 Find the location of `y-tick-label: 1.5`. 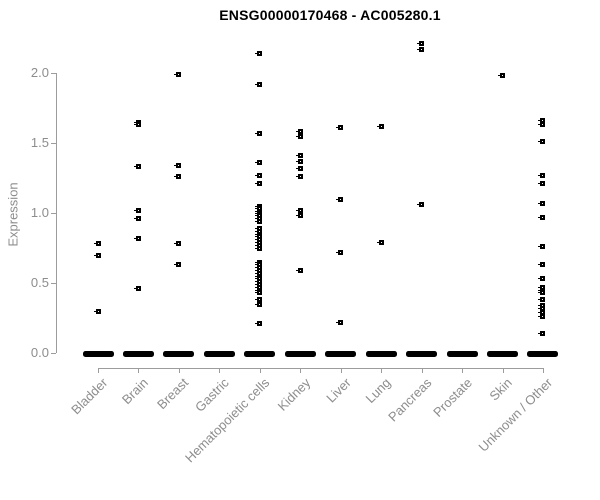

y-tick-label: 1.5 is located at coordinates (39, 142).